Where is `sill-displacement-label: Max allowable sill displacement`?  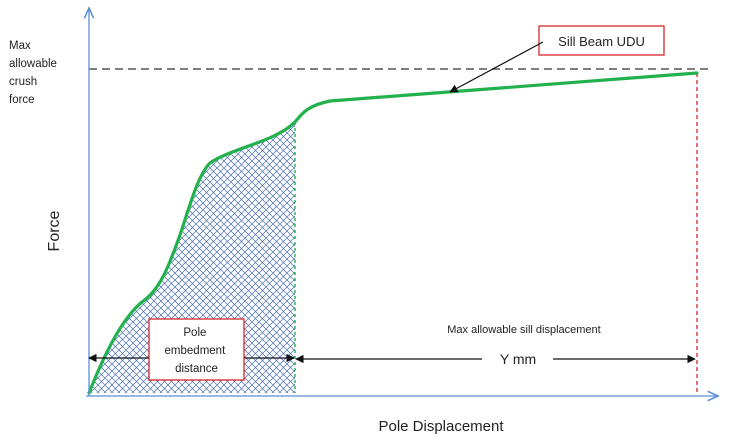 sill-displacement-label: Max allowable sill displacement is located at coordinates (523, 330).